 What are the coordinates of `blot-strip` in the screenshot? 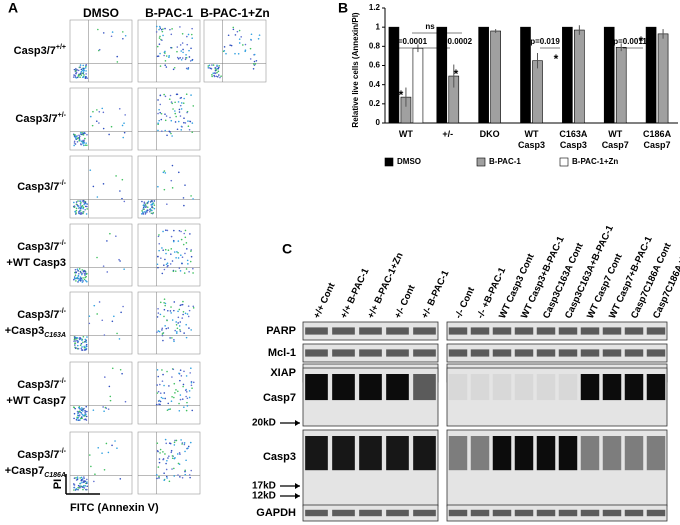 It's located at (557, 353).